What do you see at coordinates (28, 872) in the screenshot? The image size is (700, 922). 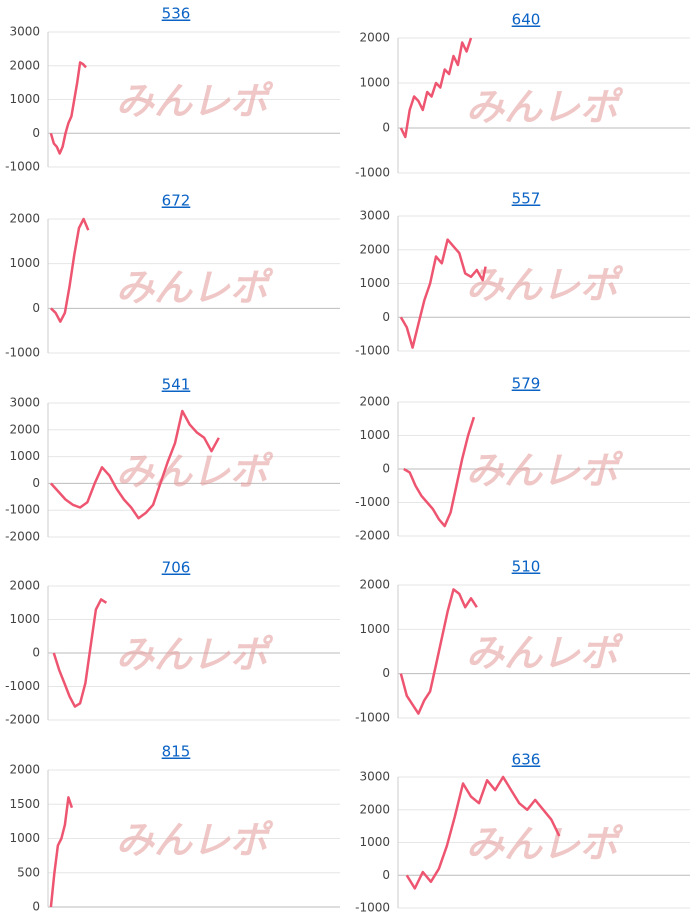 I see `y-tick-label: 500` at bounding box center [28, 872].